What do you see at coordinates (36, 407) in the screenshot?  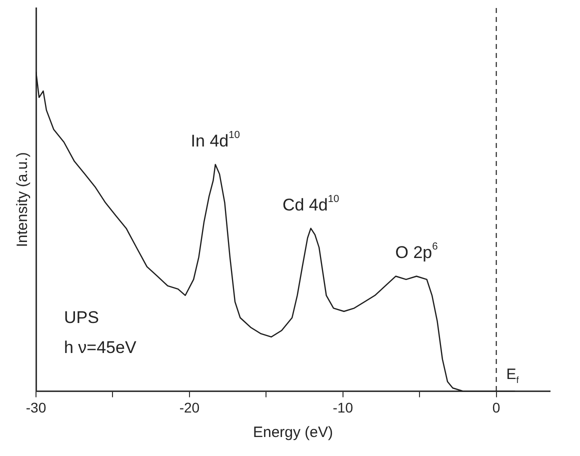 I see `x-tick-label: -30` at bounding box center [36, 407].